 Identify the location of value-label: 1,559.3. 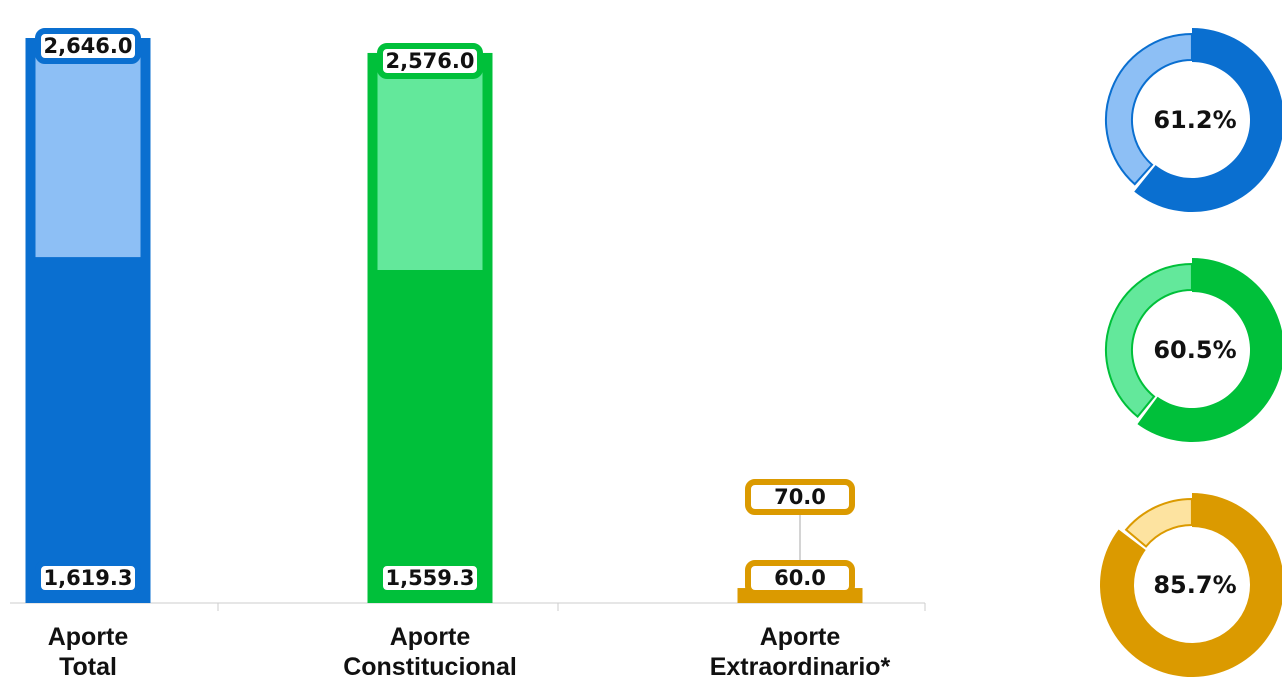
(429, 578).